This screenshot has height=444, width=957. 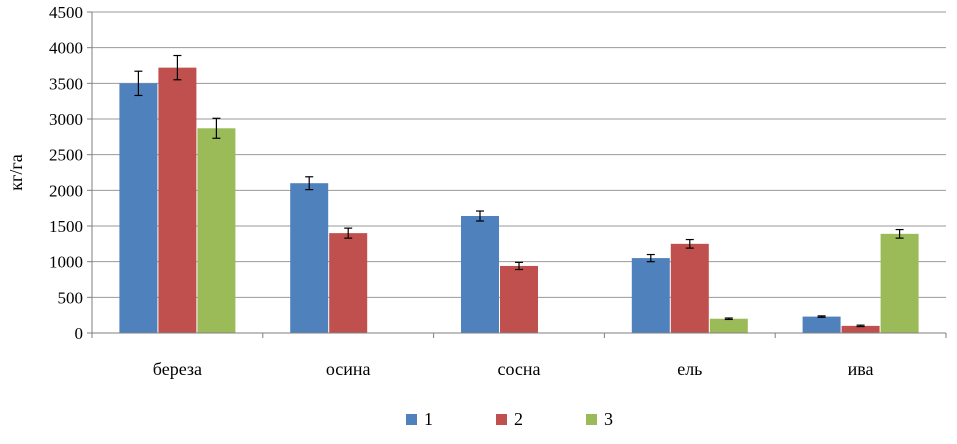 What do you see at coordinates (66, 119) in the screenshot?
I see `y-tick-label: 3000` at bounding box center [66, 119].